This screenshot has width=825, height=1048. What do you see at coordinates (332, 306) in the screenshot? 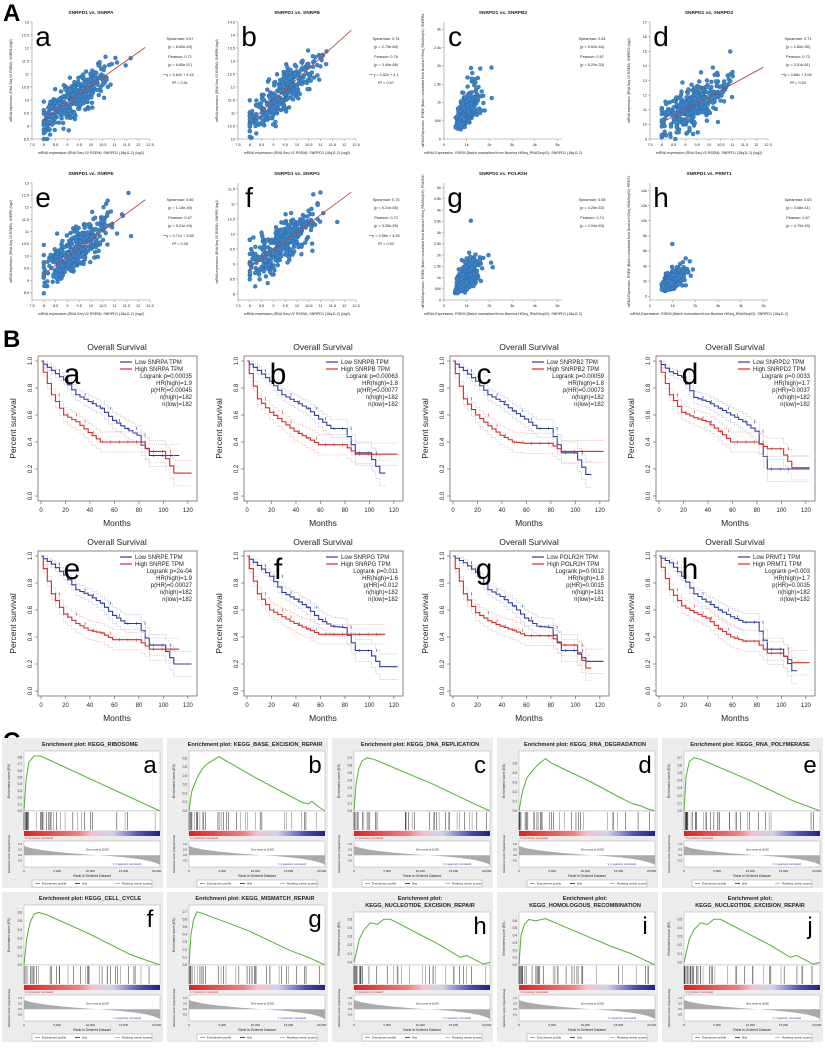
I see `x-tick-label: 11.5` at bounding box center [332, 306].